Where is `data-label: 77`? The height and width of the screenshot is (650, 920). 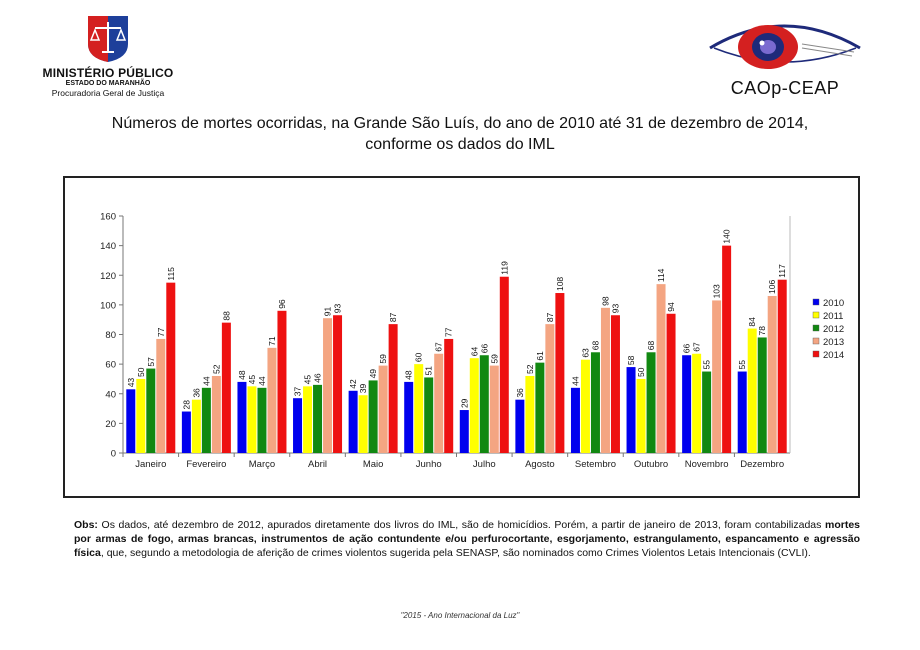
data-label: 77 is located at coordinates (449, 332).